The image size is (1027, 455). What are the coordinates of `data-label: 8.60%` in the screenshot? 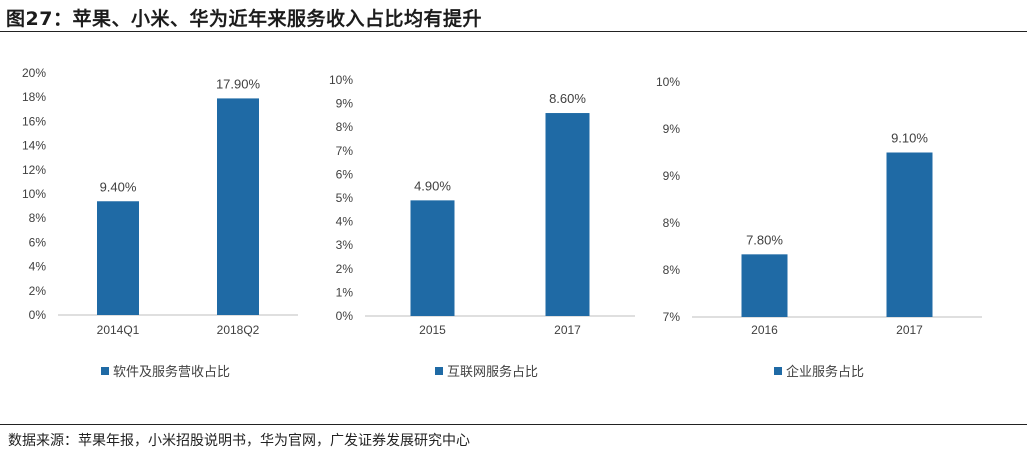 It's located at (567, 98).